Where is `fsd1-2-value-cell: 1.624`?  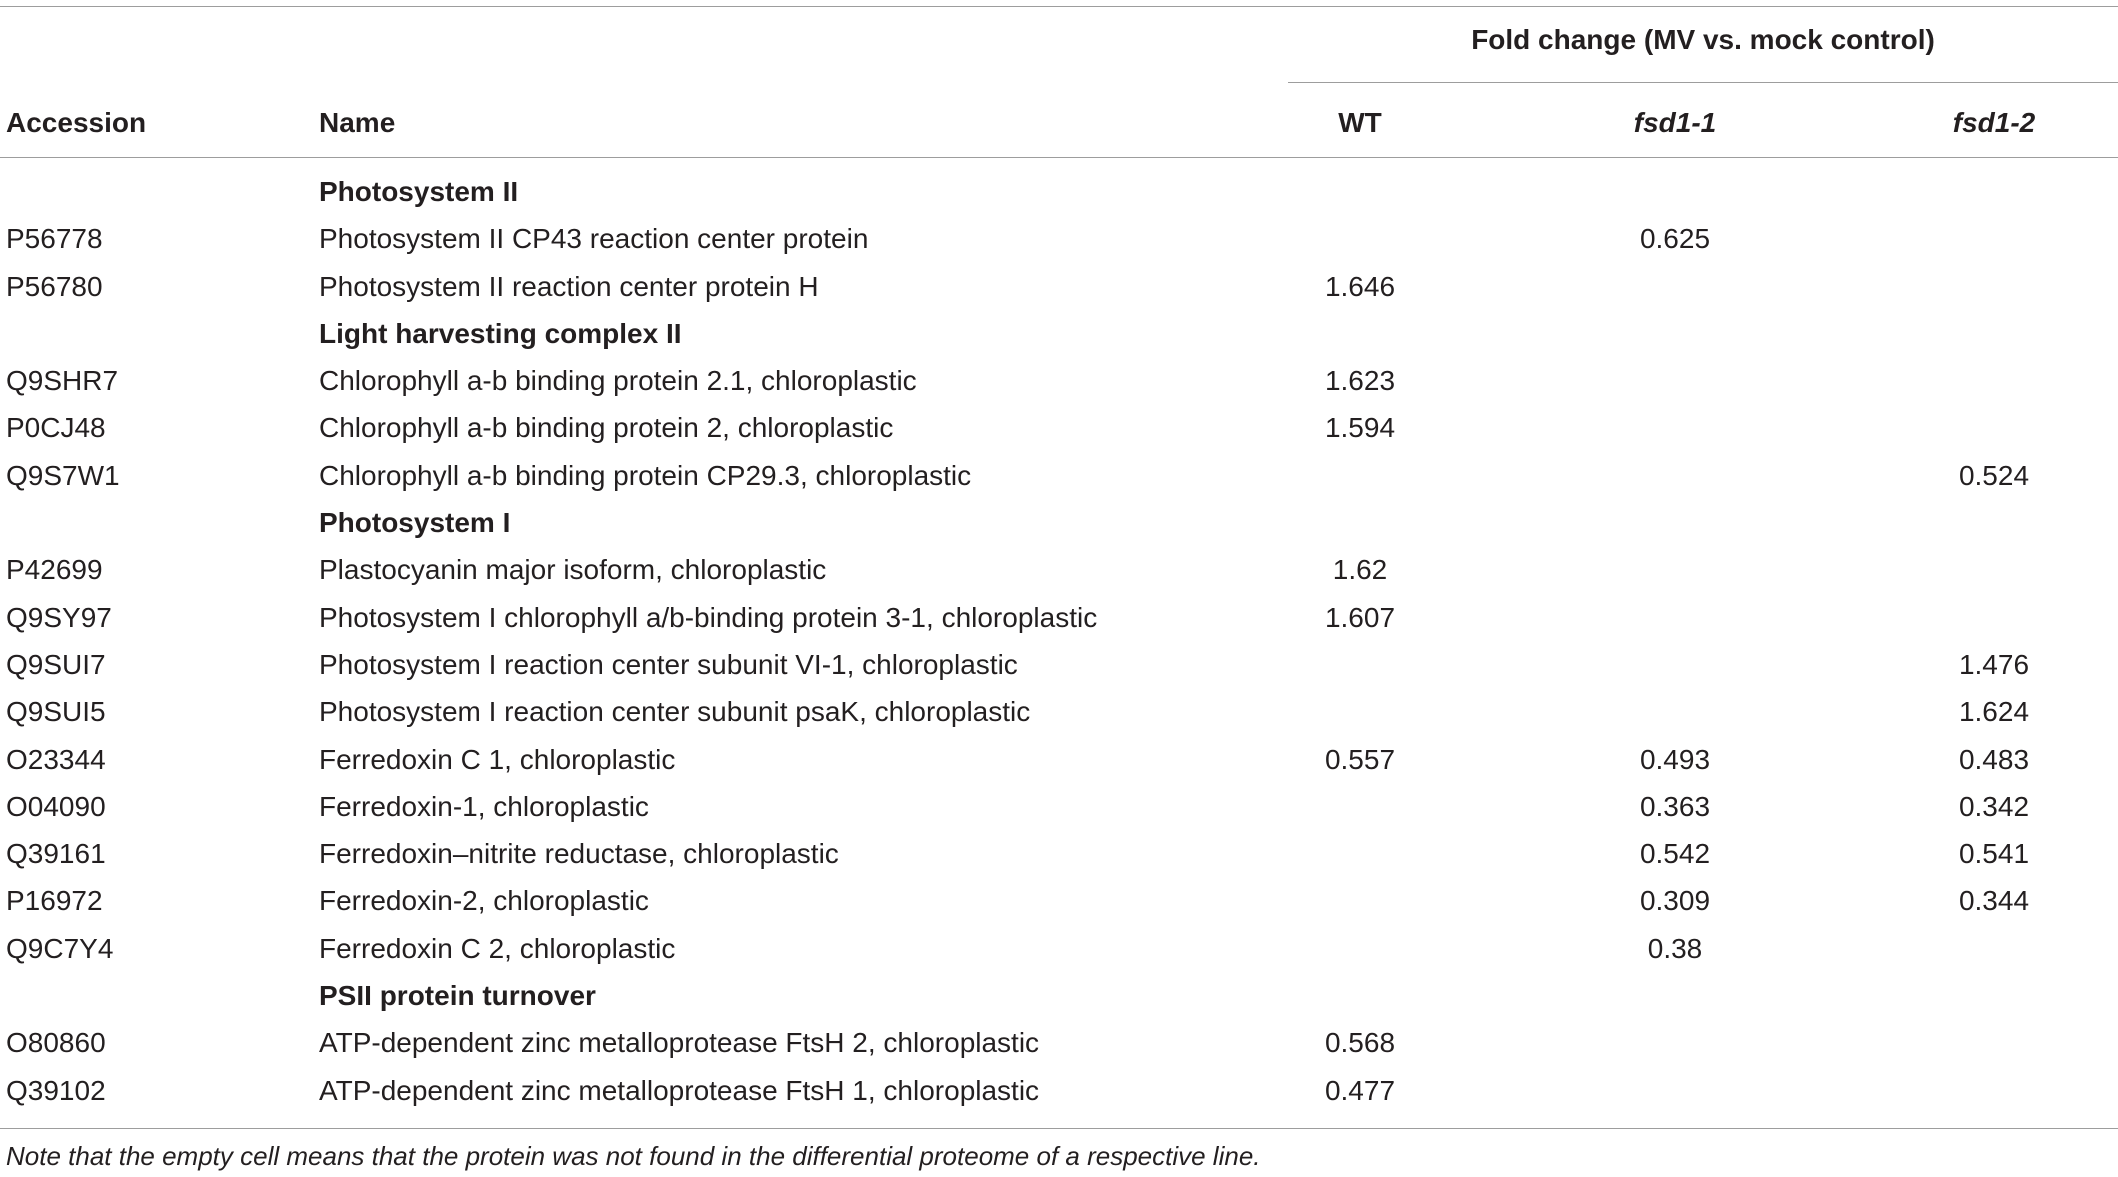 fsd1-2-value-cell: 1.624 is located at coordinates (1994, 712).